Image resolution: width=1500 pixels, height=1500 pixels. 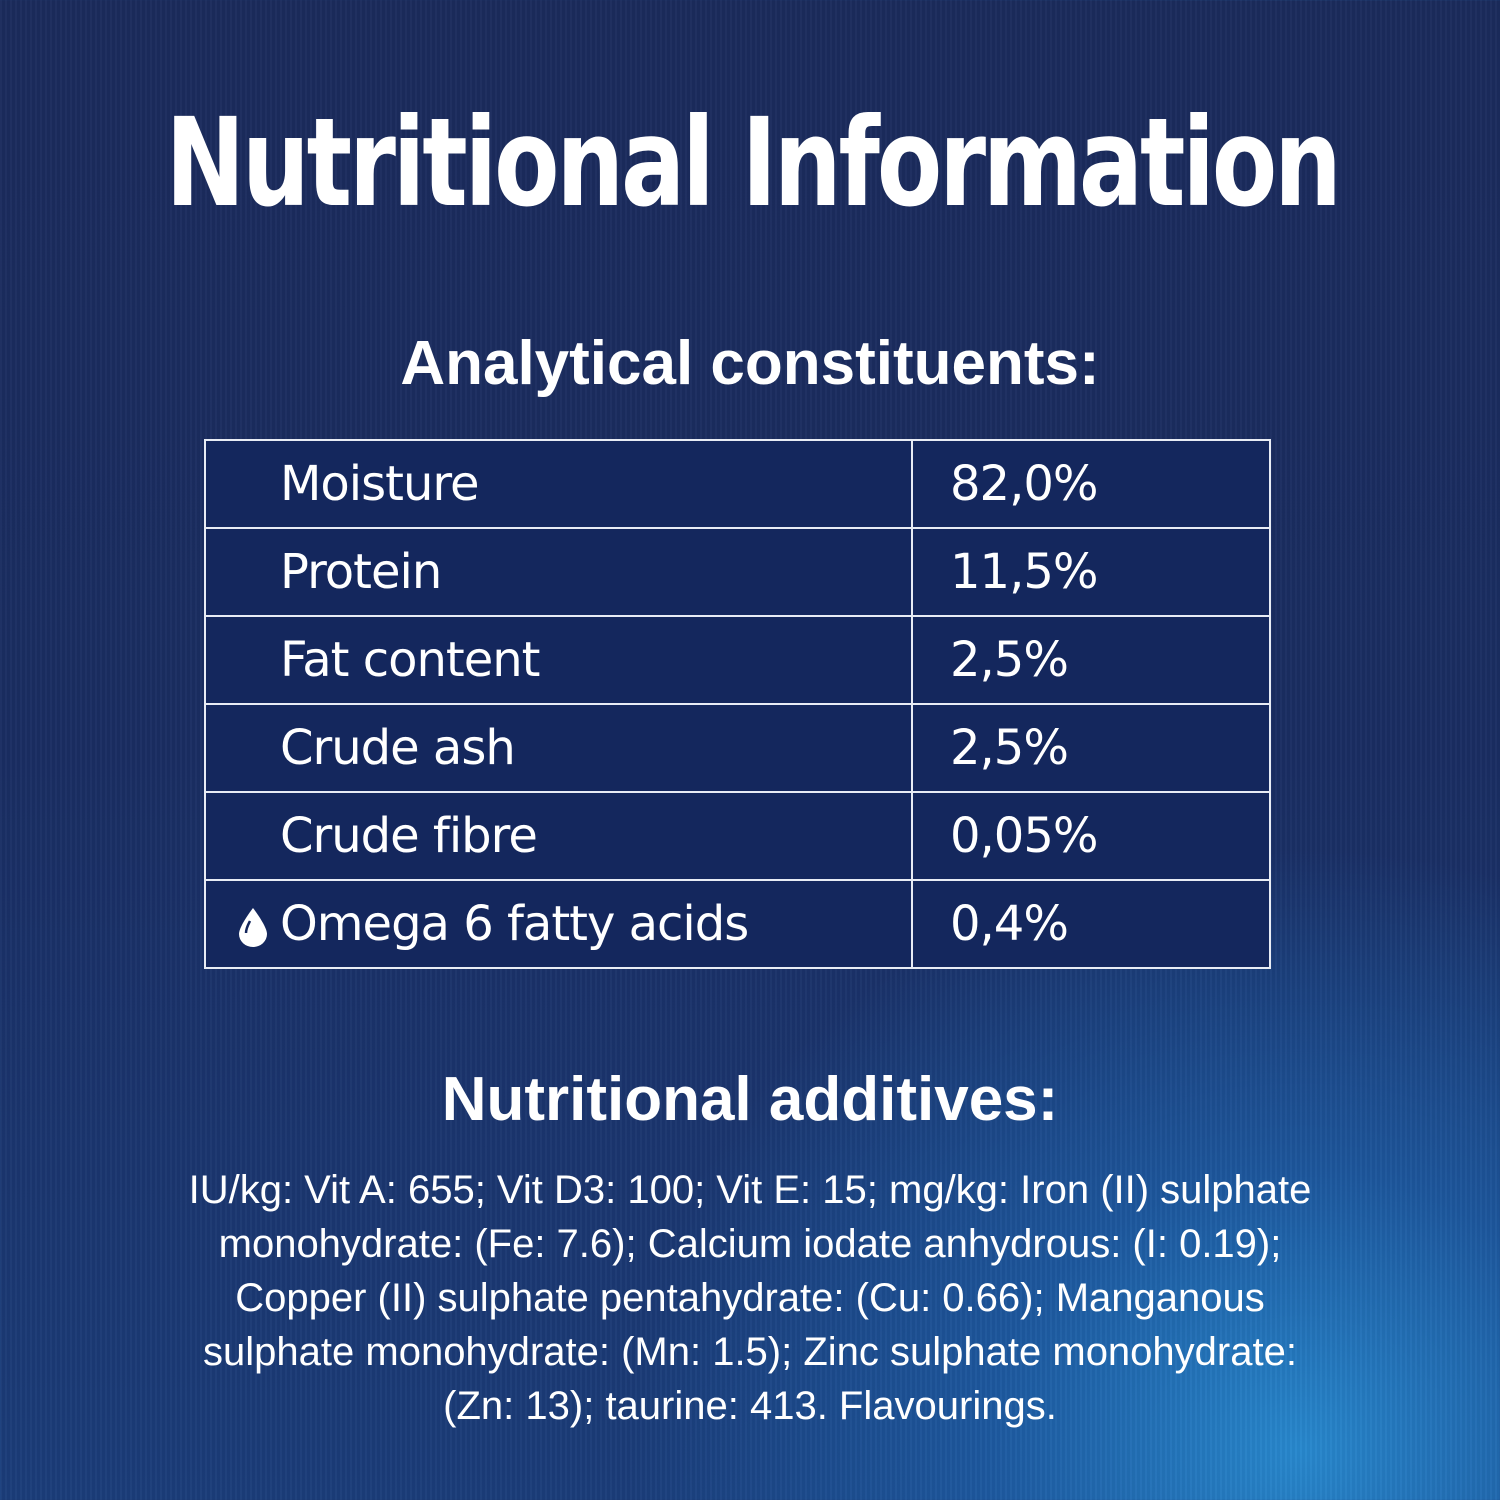 I want to click on droplet-icon, so click(x=253, y=927).